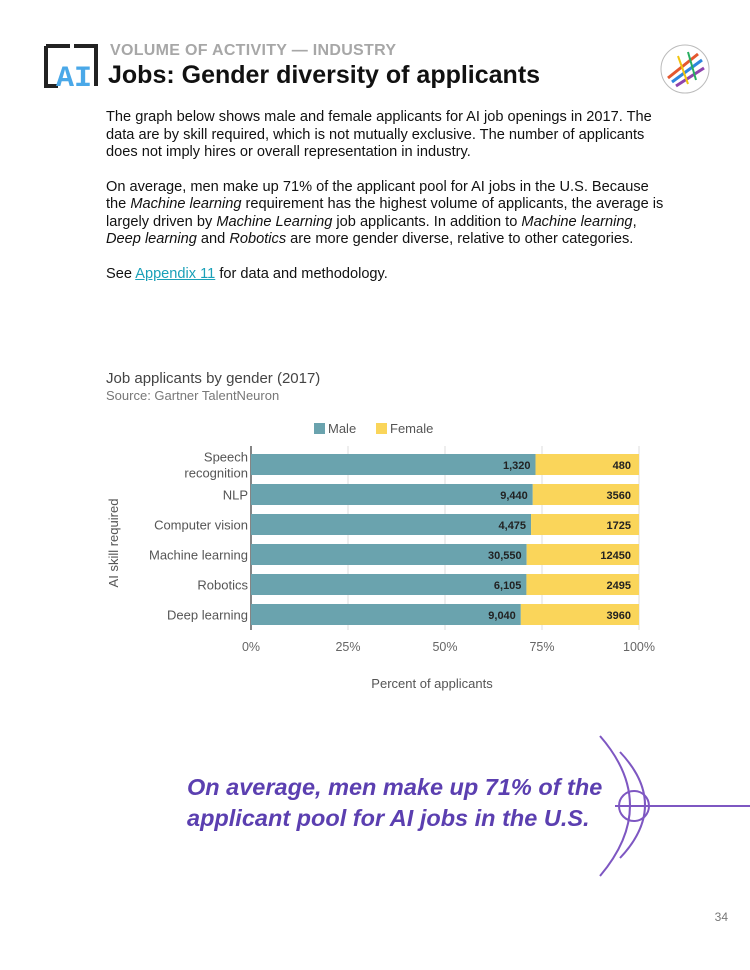 The width and height of the screenshot is (750, 970). Describe the element at coordinates (674, 806) in the screenshot. I see `decorative-arcs-icon` at that location.